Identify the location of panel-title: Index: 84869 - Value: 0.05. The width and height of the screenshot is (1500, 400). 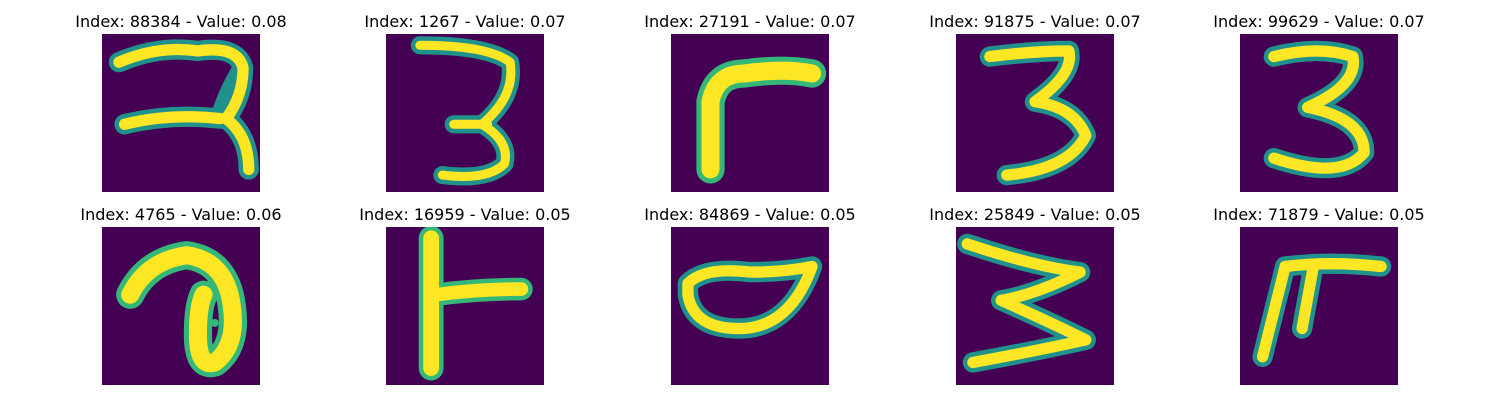
(750, 214).